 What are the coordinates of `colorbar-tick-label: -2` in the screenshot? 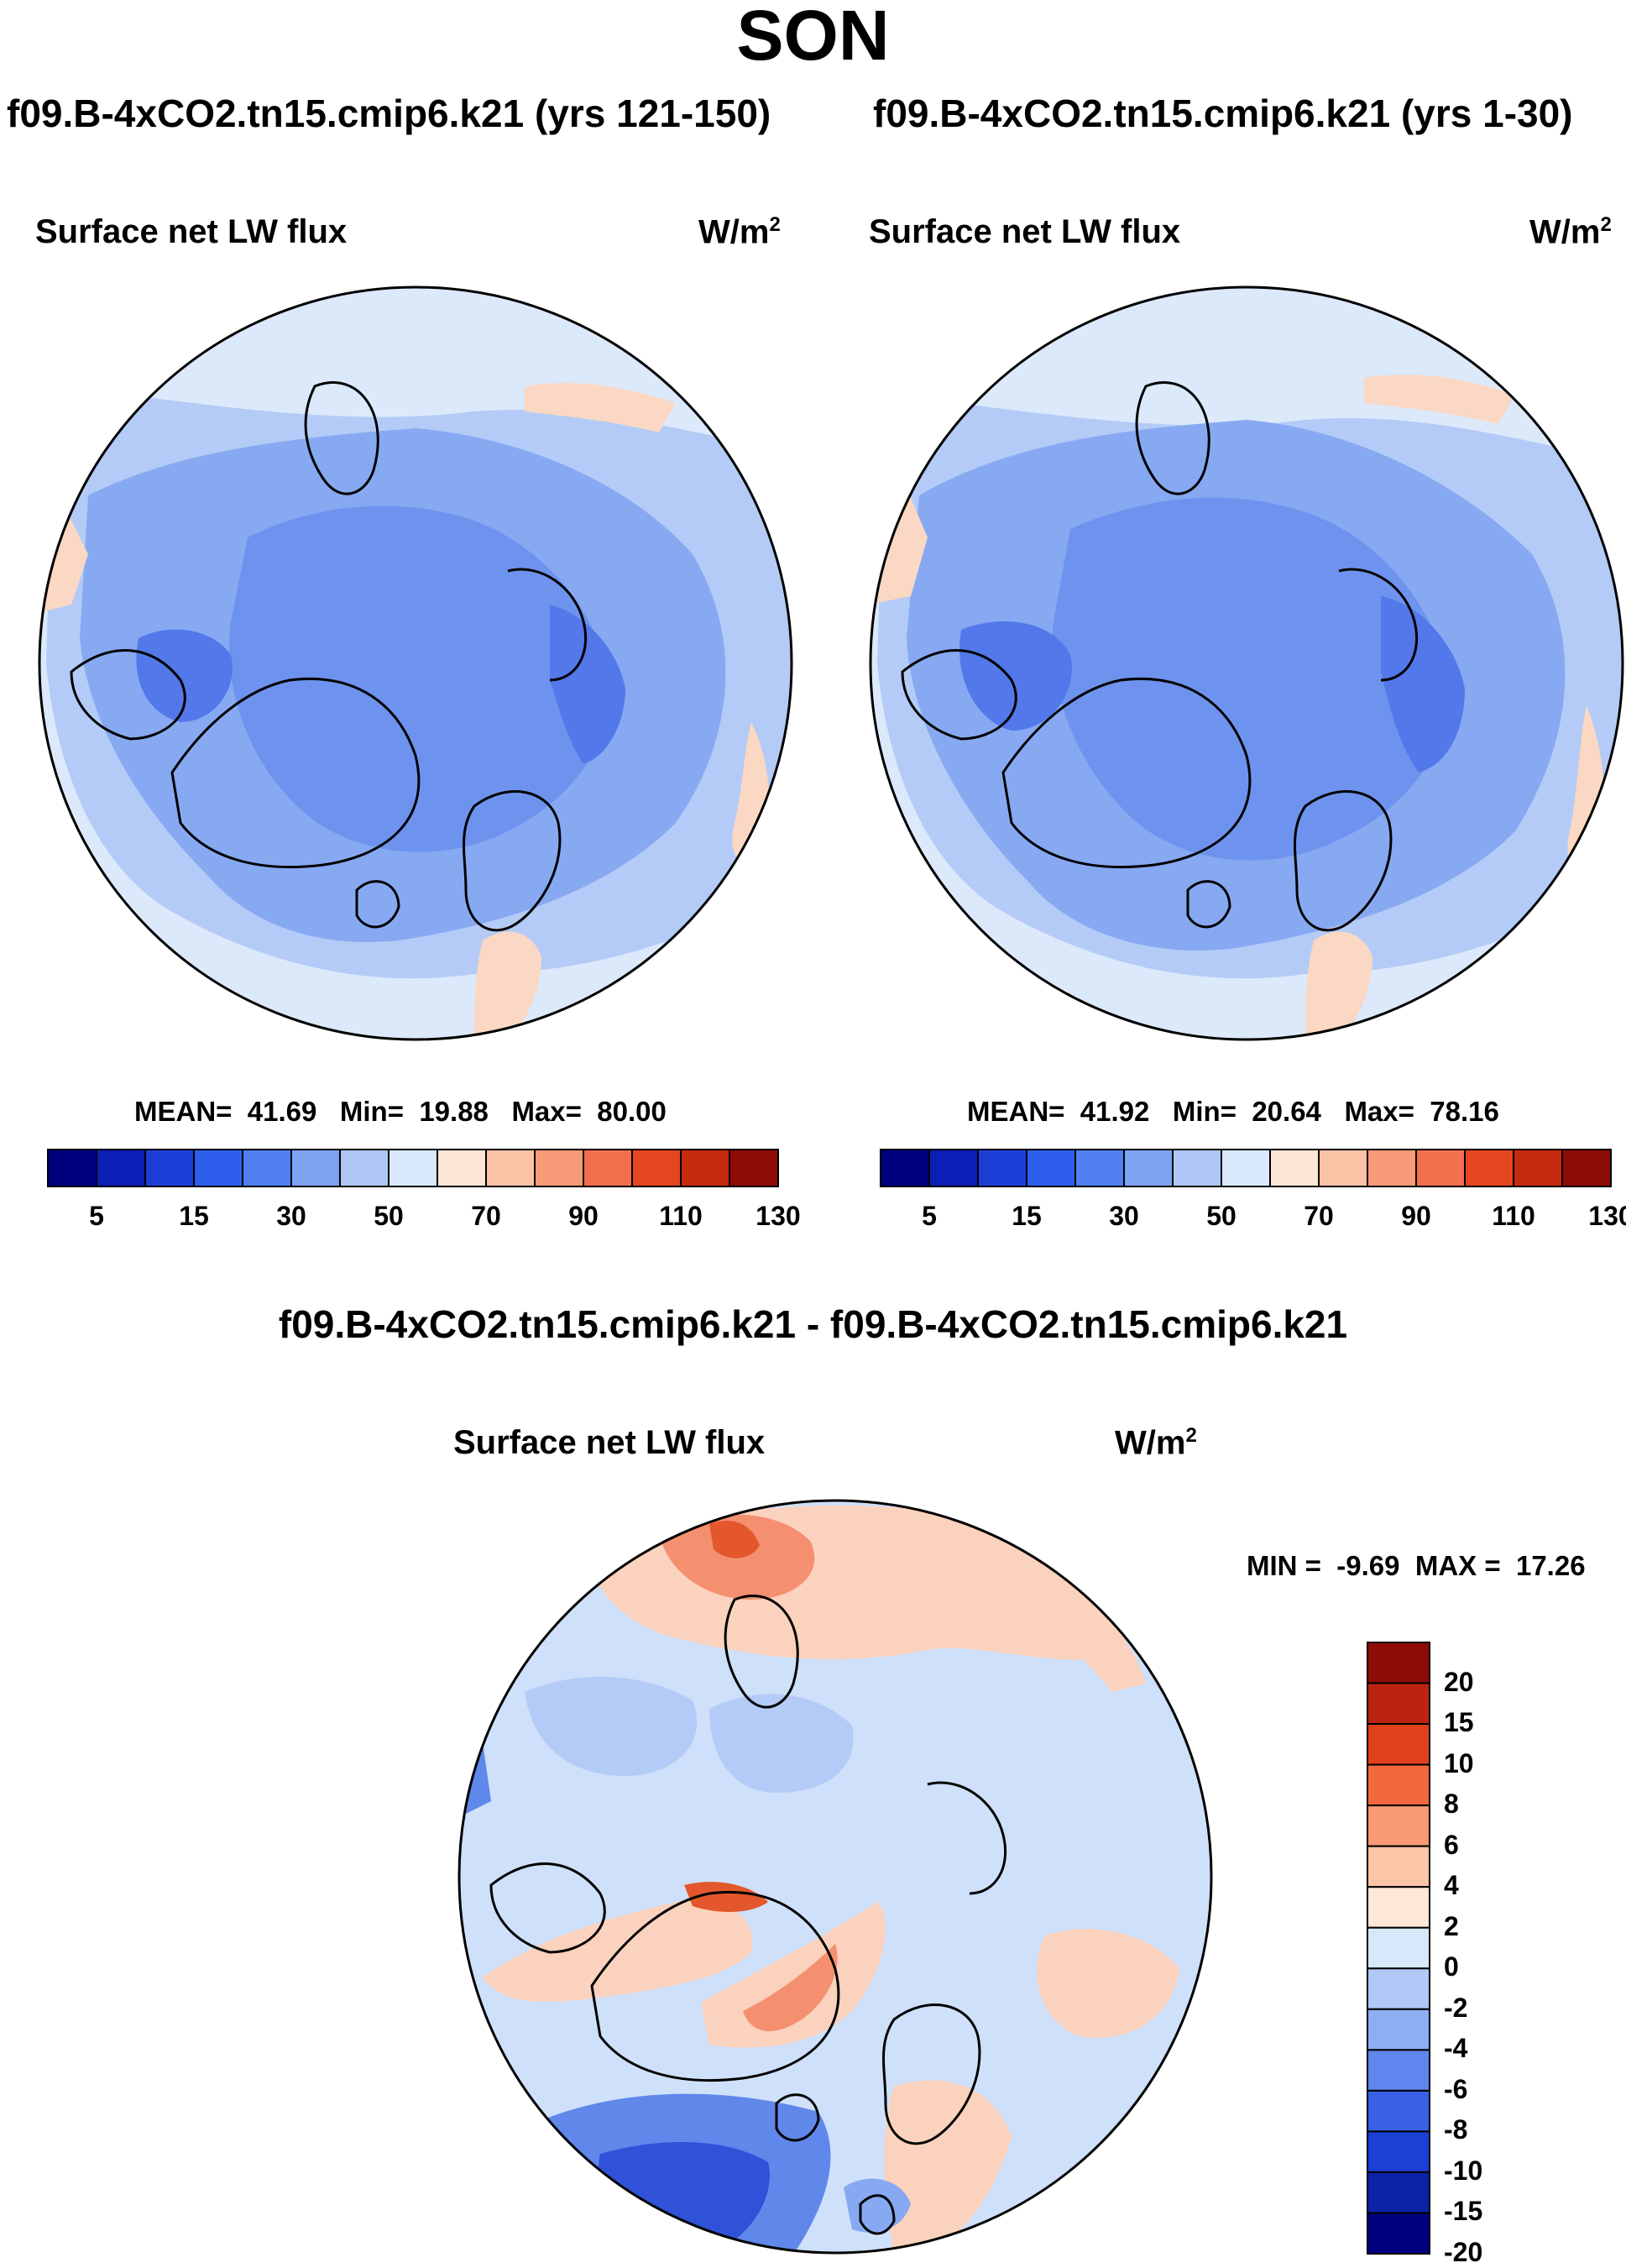 It's located at (1456, 2008).